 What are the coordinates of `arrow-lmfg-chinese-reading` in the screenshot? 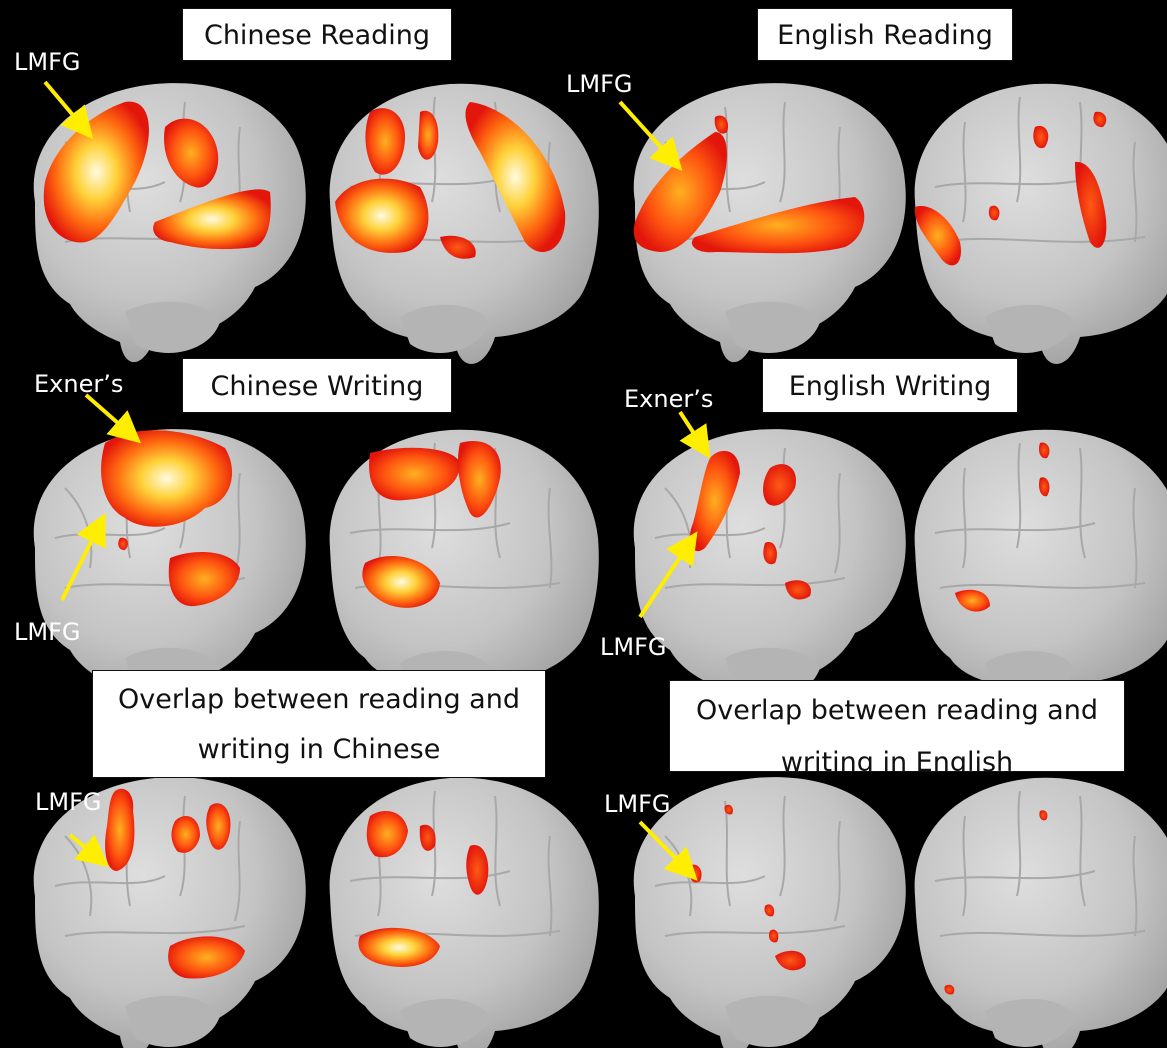 It's located at (68, 110).